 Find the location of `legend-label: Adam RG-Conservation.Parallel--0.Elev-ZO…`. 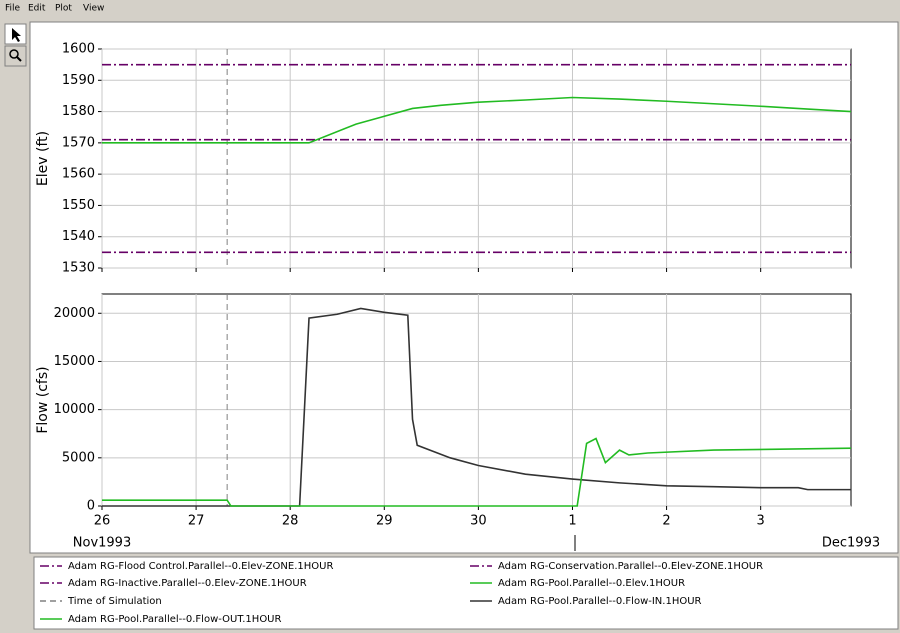

legend-label: Adam RG-Conservation.Parallel--0.Elev-ZO… is located at coordinates (630, 566).